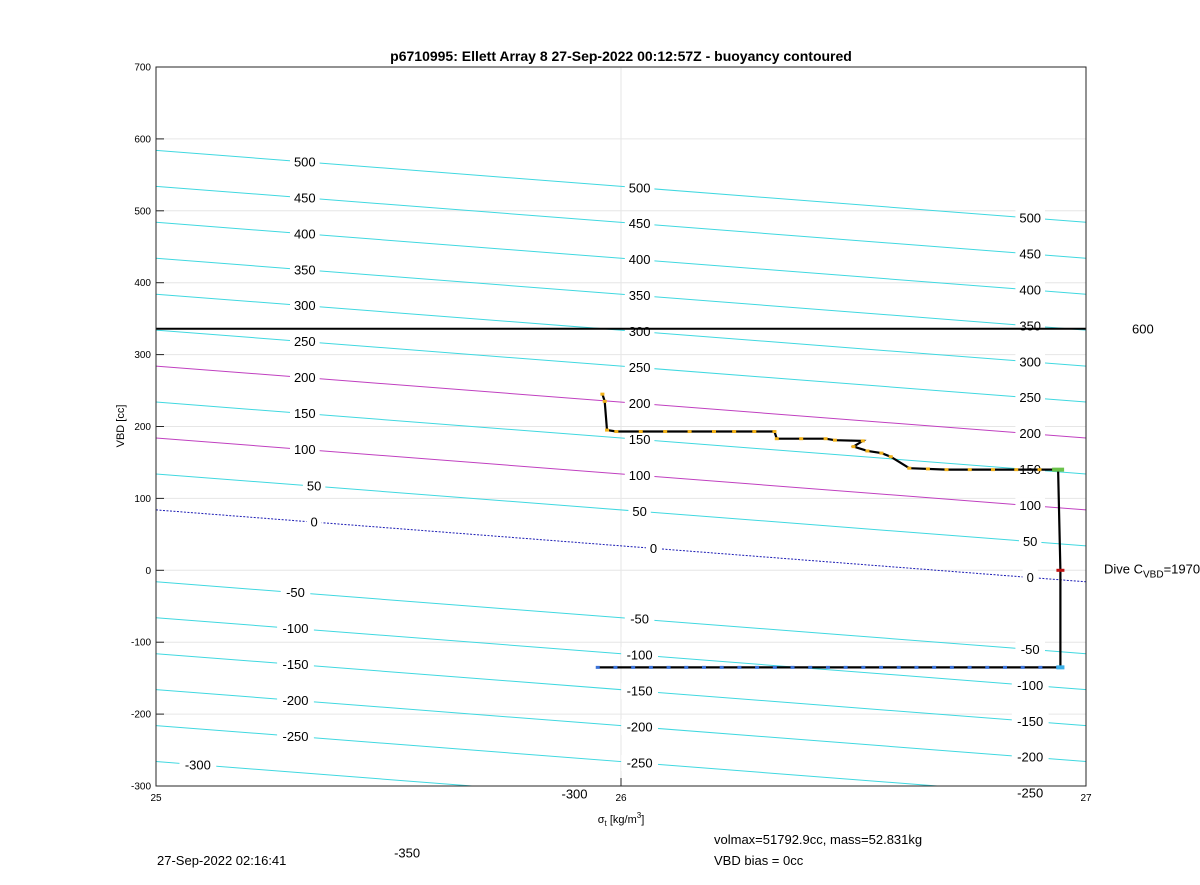 The image size is (1200, 885). What do you see at coordinates (121, 426) in the screenshot?
I see `y-axis-label: VBD [cc]` at bounding box center [121, 426].